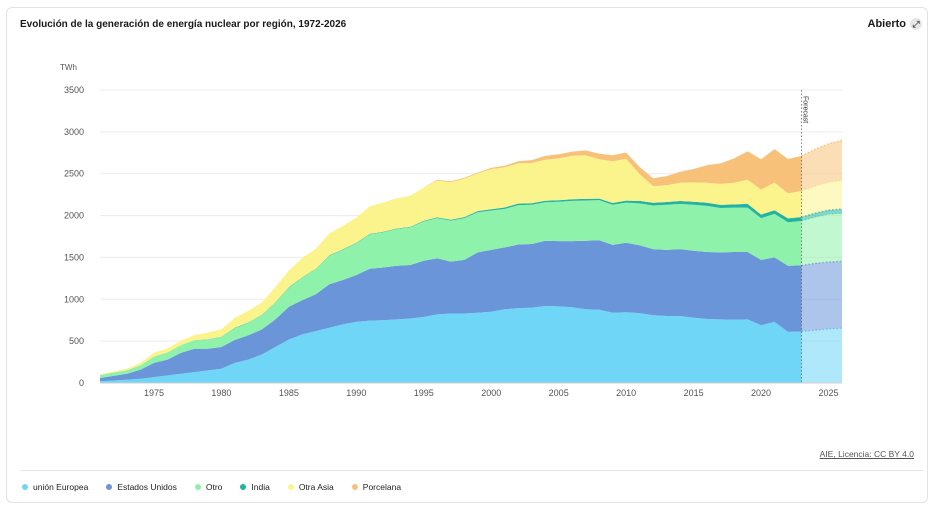 Image resolution: width=944 pixels, height=512 pixels. Describe the element at coordinates (822, 296) in the screenshot. I see `area-series-1-forecast` at that location.